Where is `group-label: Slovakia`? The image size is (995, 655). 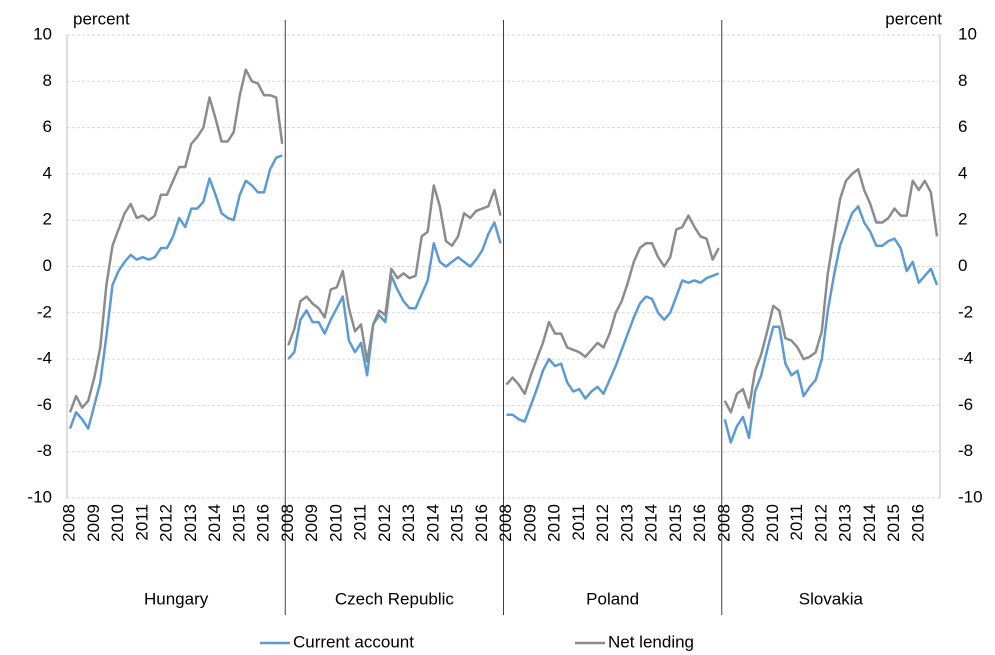
group-label: Slovakia is located at coordinates (831, 598).